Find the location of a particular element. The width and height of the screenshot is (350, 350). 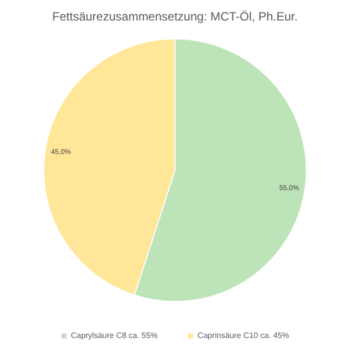

chart-title: Fettsäurezusammensetzung: MCT-Öl, Ph.Eur. is located at coordinates (175, 17).